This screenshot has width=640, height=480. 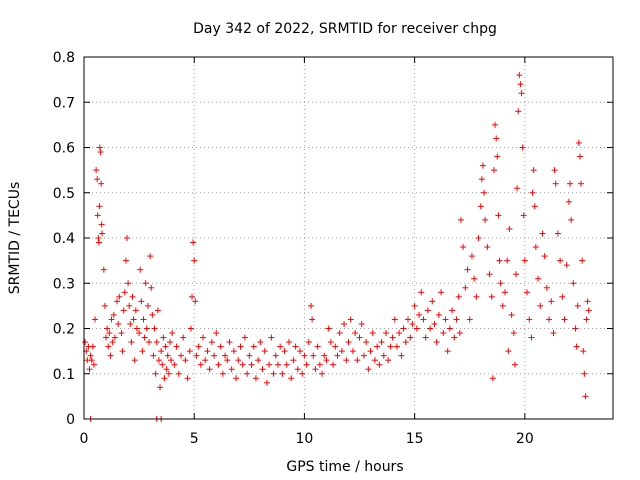 I want to click on y-tick-label: 0, so click(x=70, y=420).